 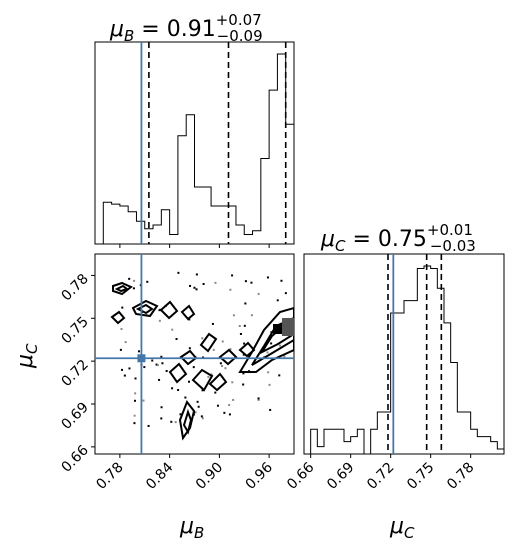 What do you see at coordinates (240, 36) in the screenshot?
I see `title-muB-minus: −0.09` at bounding box center [240, 36].